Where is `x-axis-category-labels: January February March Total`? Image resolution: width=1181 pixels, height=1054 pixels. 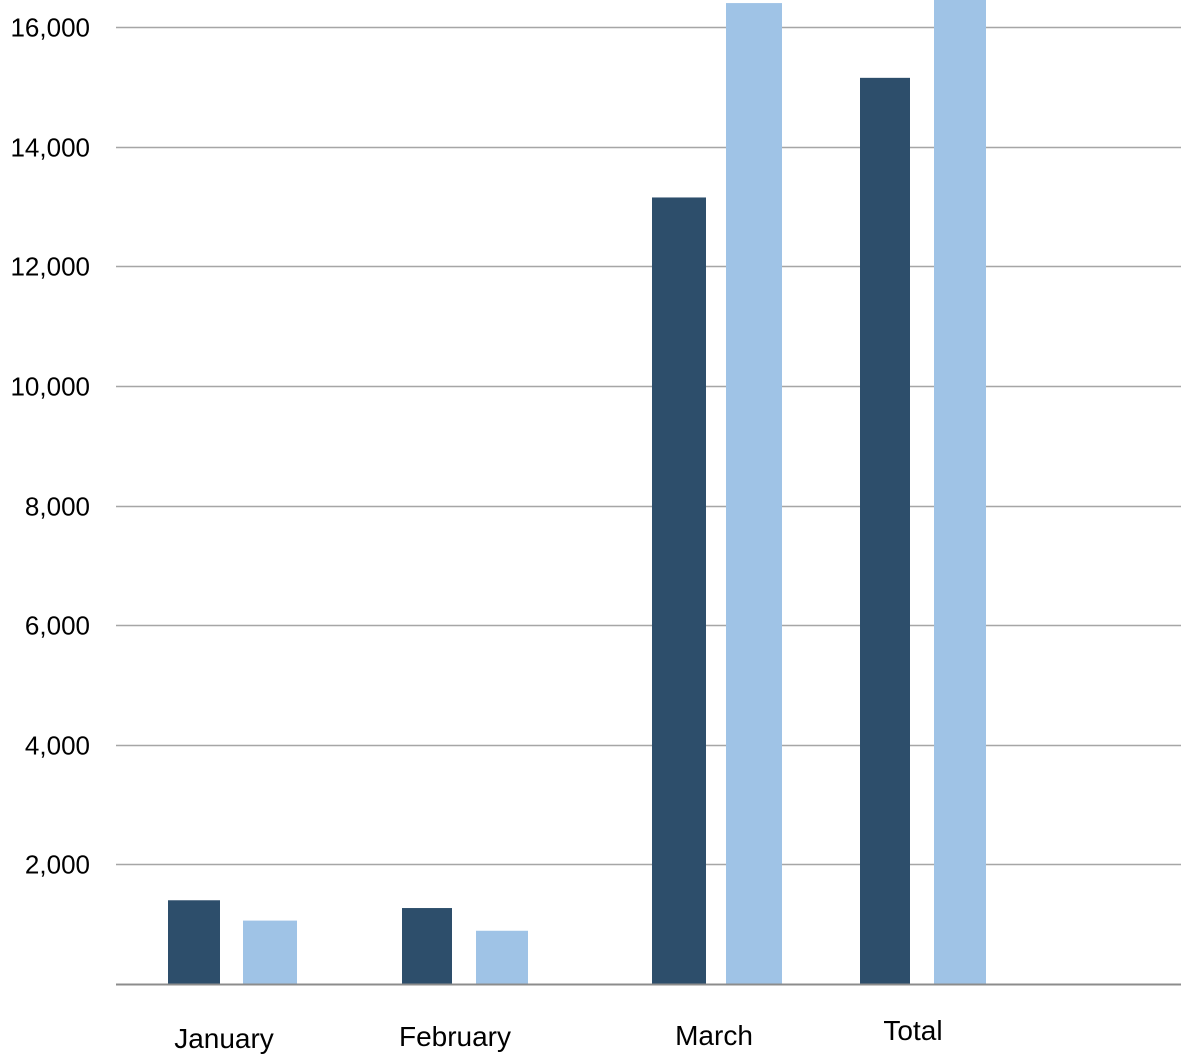 x-axis-category-labels: January February March Total is located at coordinates (558, 1034).